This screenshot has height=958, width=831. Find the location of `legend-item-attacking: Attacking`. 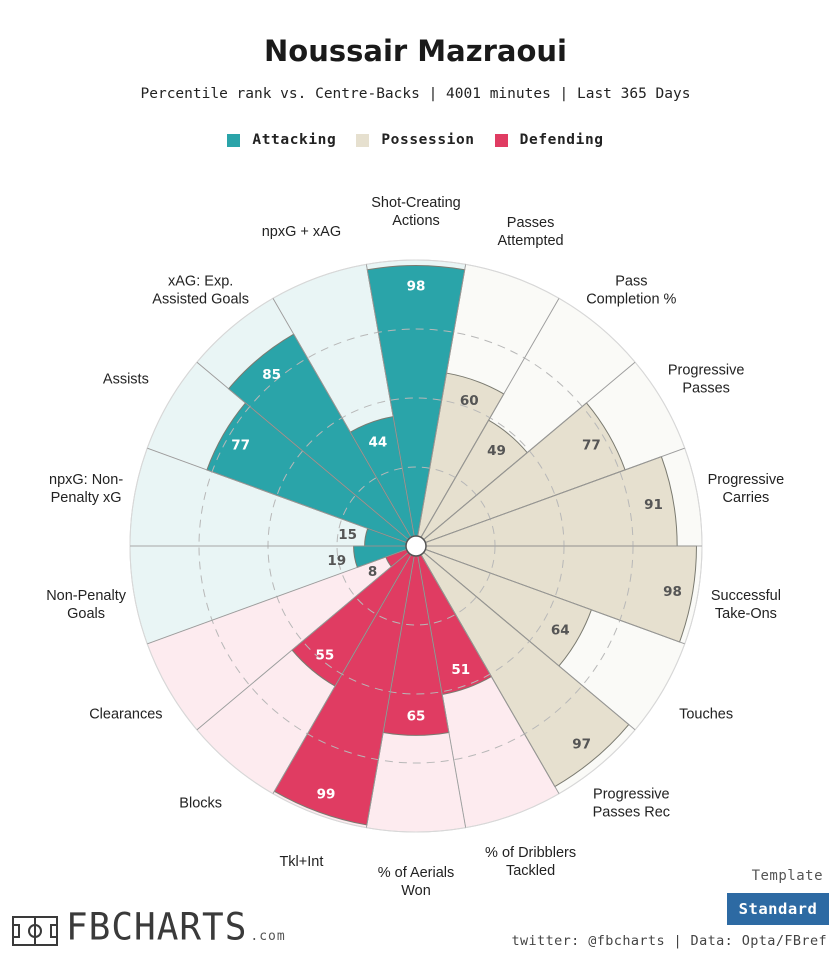

legend-item-attacking: Attacking is located at coordinates (281, 140).